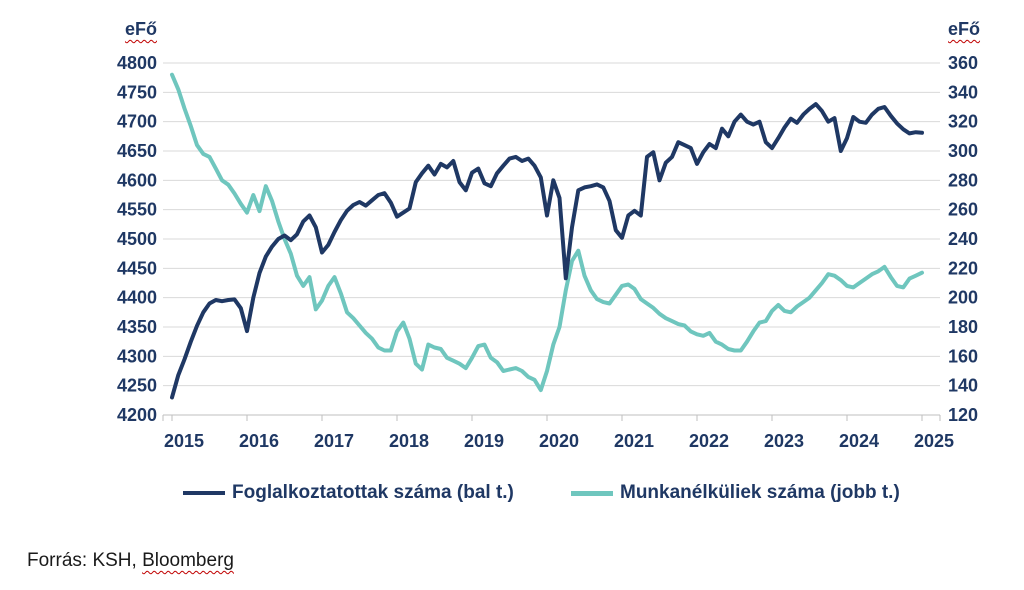 The height and width of the screenshot is (590, 1024). Describe the element at coordinates (409, 441) in the screenshot. I see `x-axis-tick-label: 2018` at that location.